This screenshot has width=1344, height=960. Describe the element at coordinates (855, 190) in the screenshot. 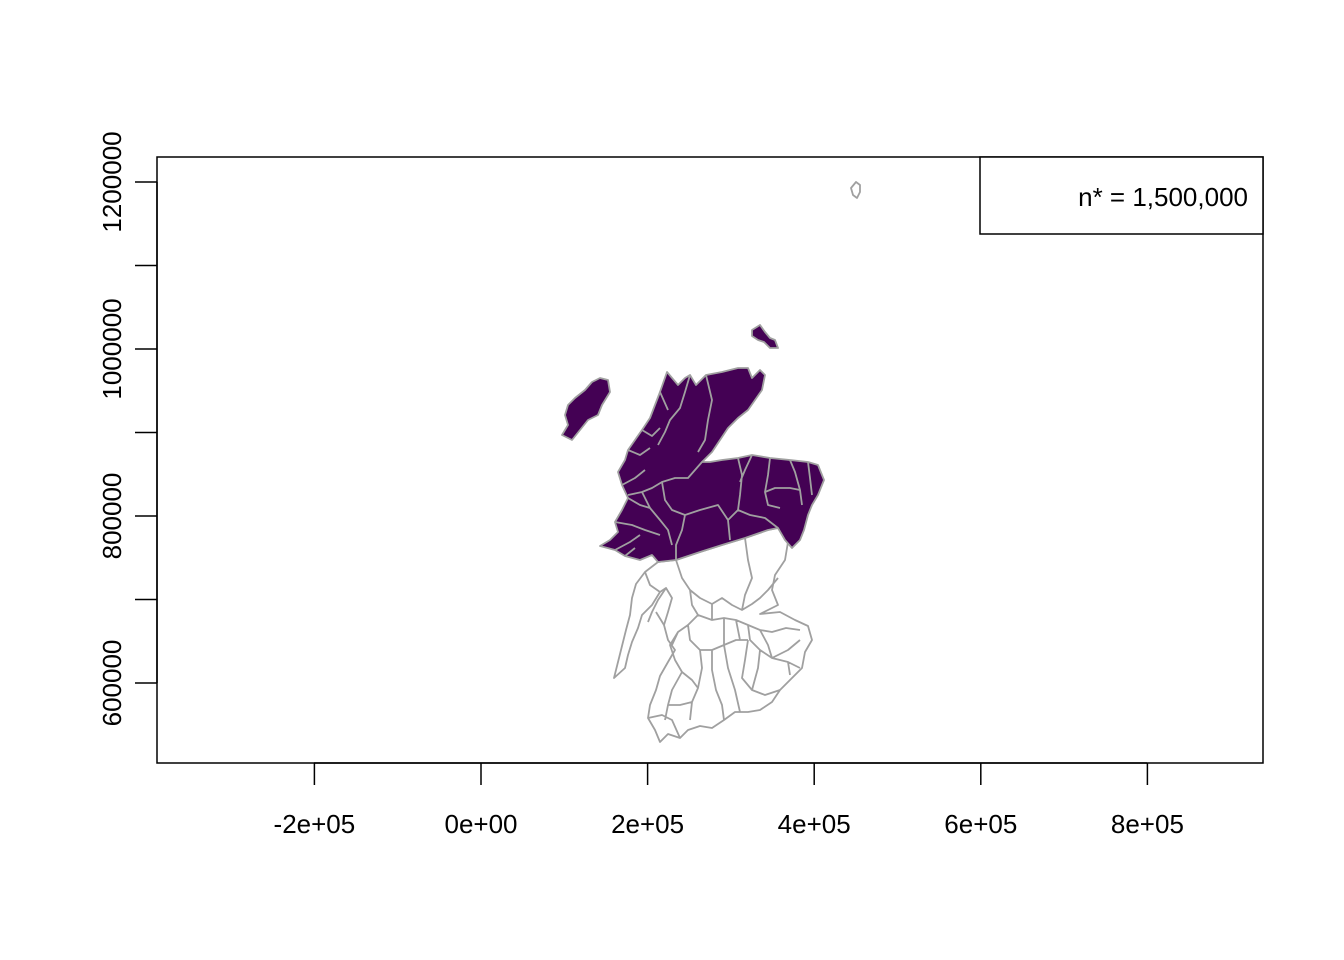

I see `region-shetland` at that location.